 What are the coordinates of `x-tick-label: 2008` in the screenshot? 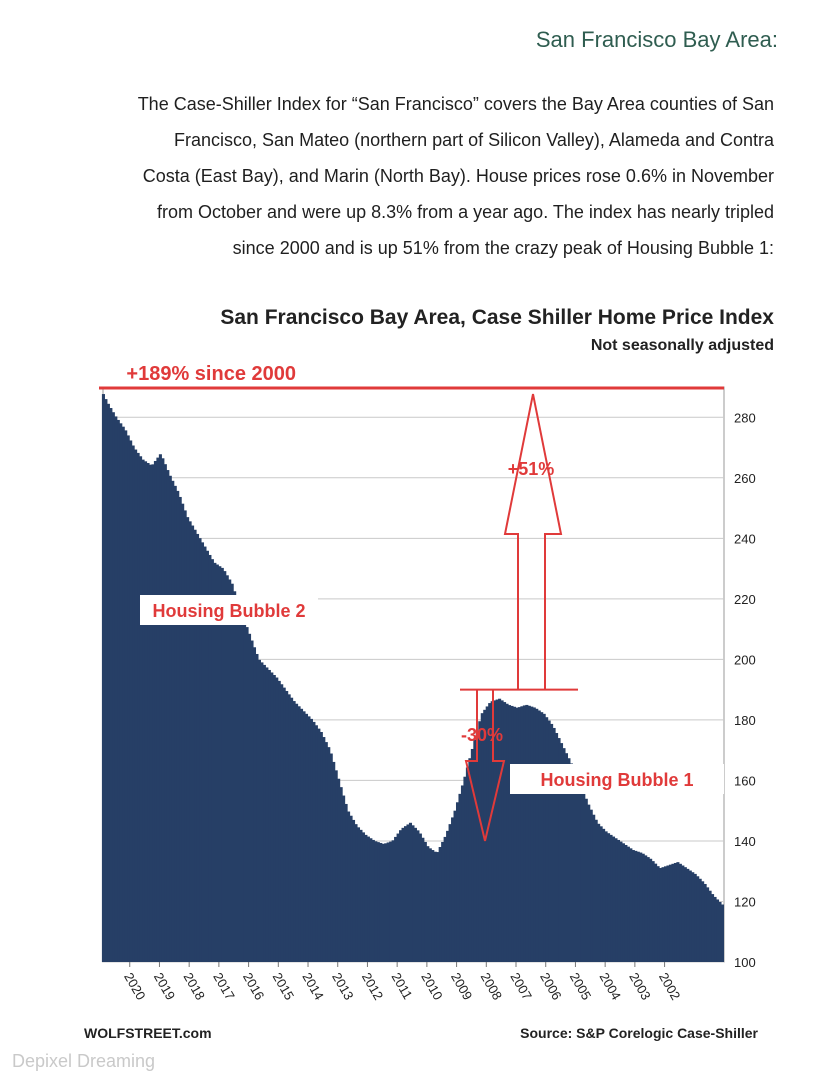 It's located at (491, 986).